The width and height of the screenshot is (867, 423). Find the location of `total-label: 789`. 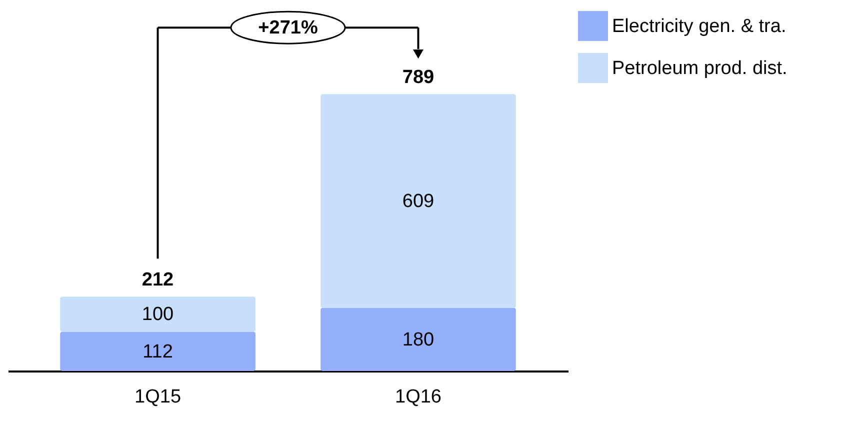

total-label: 789 is located at coordinates (418, 77).